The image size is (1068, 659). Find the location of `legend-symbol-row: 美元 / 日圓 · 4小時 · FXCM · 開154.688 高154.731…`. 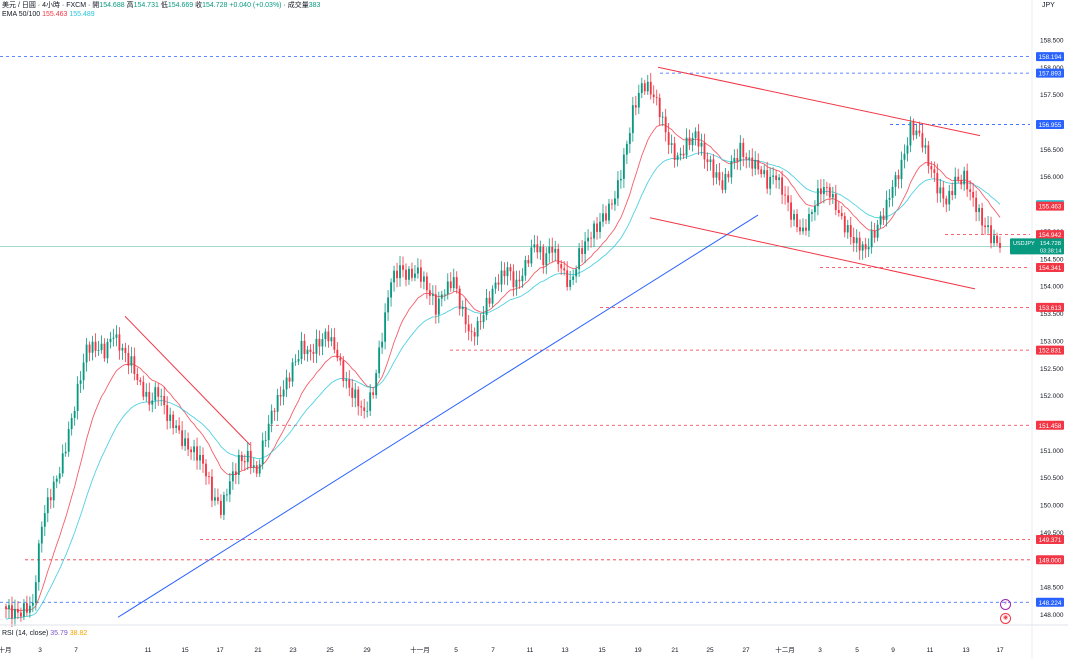

legend-symbol-row: 美元 / 日圓 · 4小時 · FXCM · 開154.688 高154.731… is located at coordinates (161, 5).